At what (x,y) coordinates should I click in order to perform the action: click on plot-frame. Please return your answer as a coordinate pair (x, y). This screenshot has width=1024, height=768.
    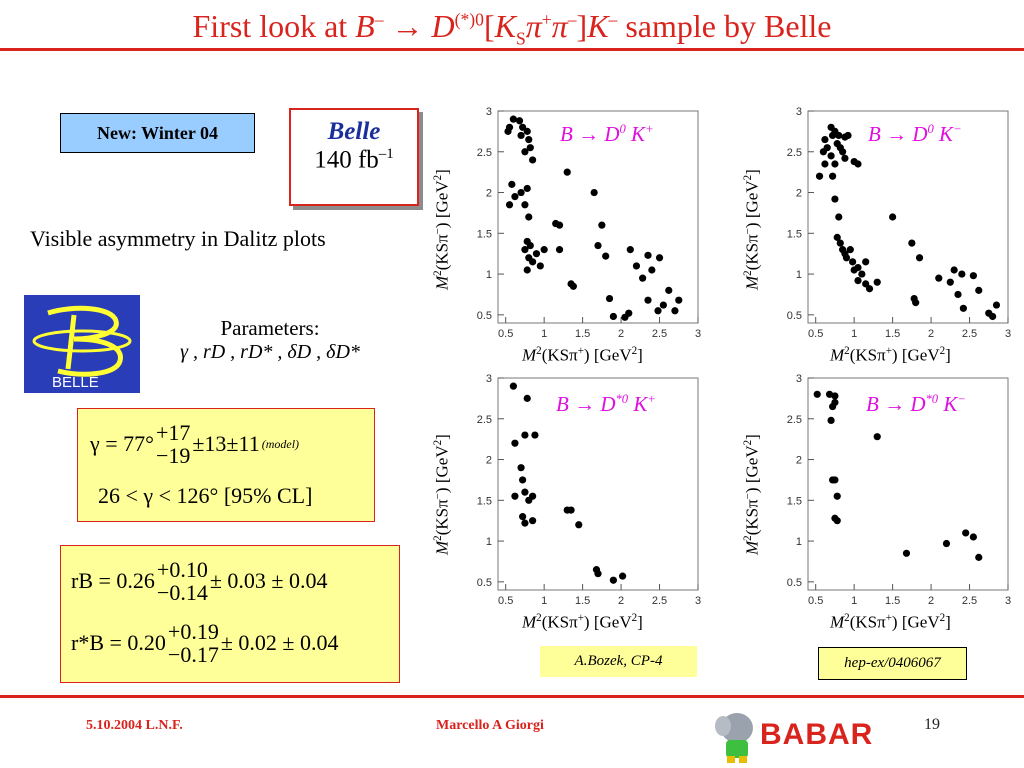
    Looking at the image, I should click on (598, 217).